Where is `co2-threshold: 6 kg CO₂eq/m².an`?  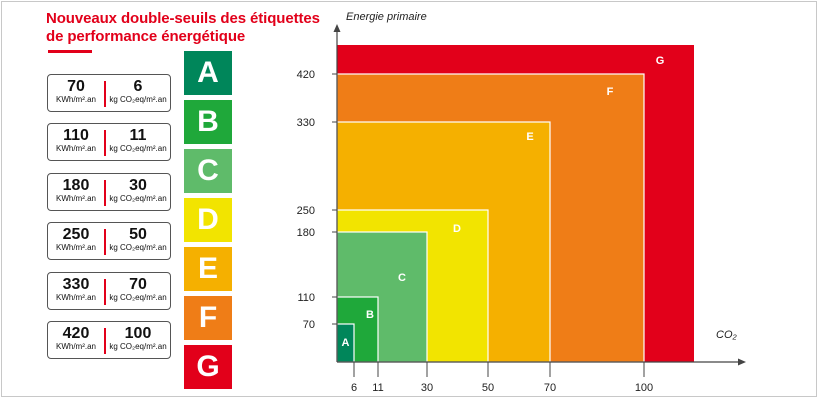
co2-threshold: 6 kg CO₂eq/m².an is located at coordinates (138, 93).